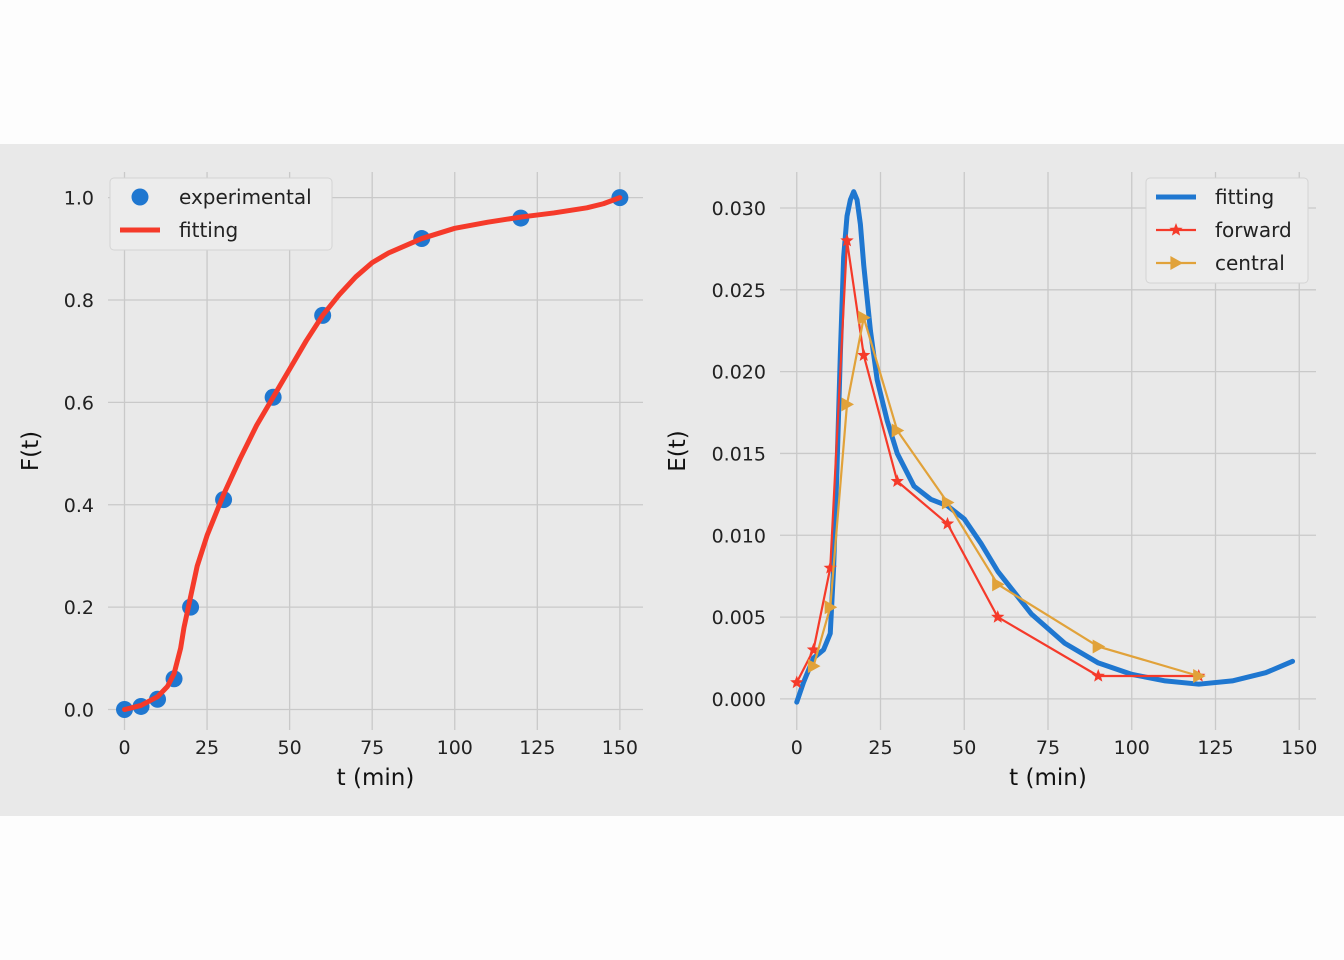  I want to click on y-tick-label: 0.030, so click(739, 209).